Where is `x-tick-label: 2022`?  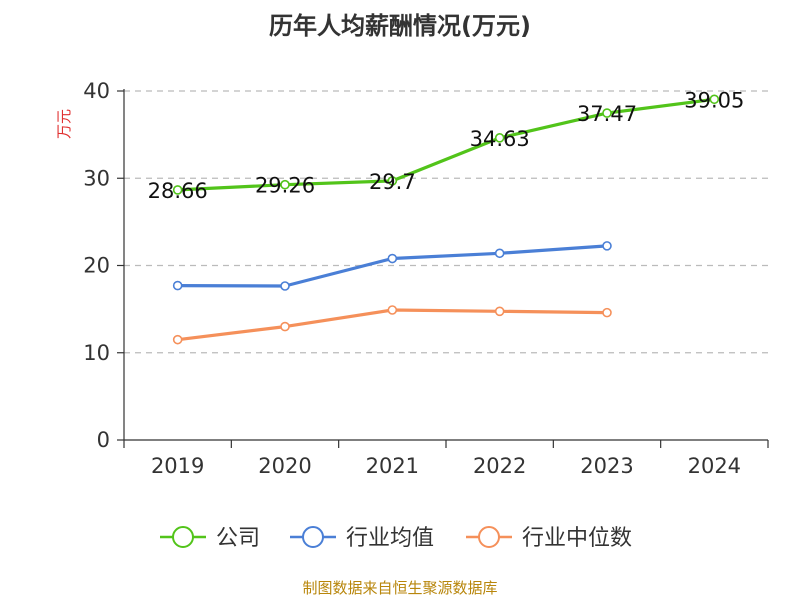
x-tick-label: 2022 is located at coordinates (499, 466).